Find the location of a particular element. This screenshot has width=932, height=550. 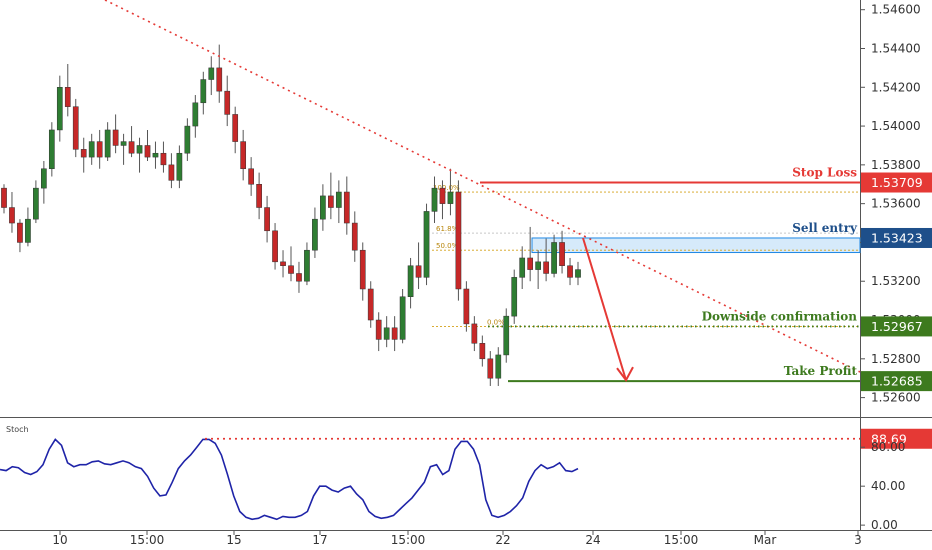

stoch-level-value: 88.69 is located at coordinates (889, 438).